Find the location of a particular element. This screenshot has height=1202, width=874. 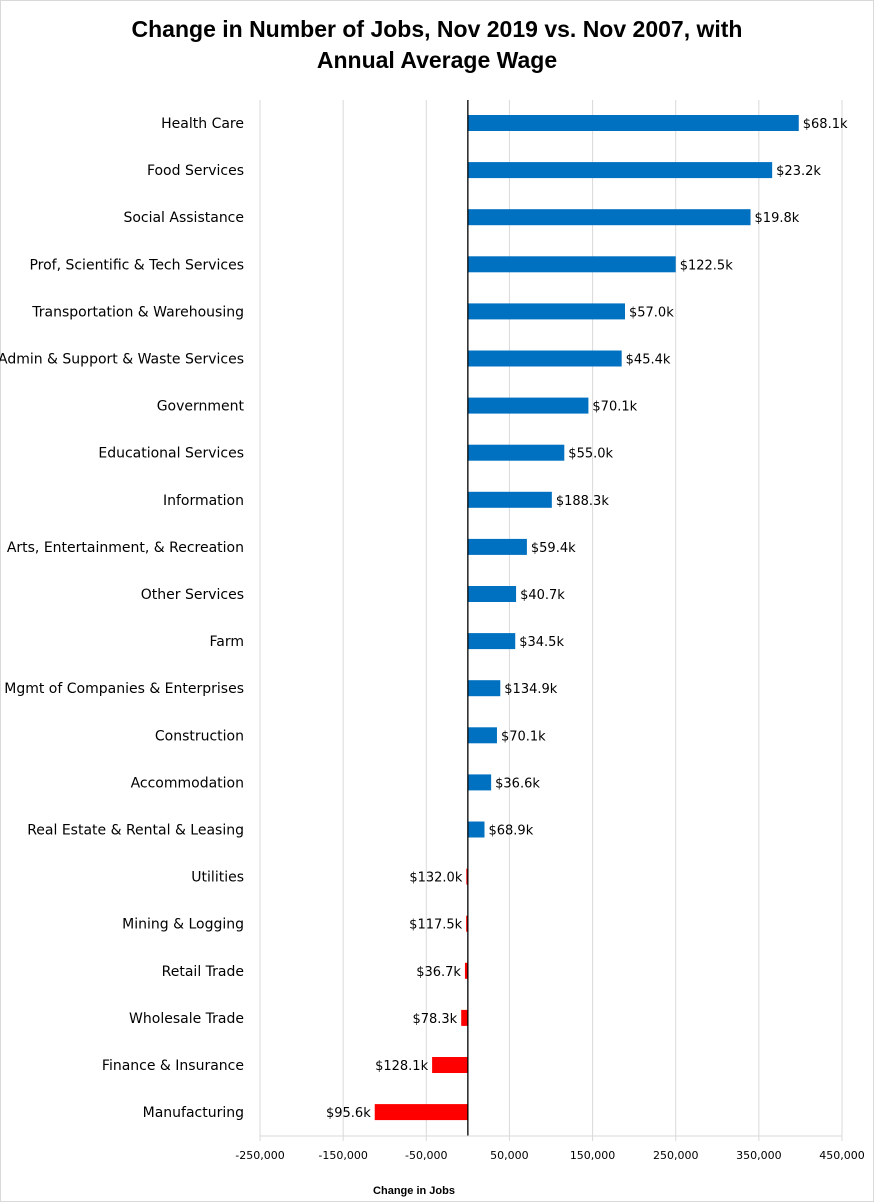

data-label: $36.6k is located at coordinates (517, 783).